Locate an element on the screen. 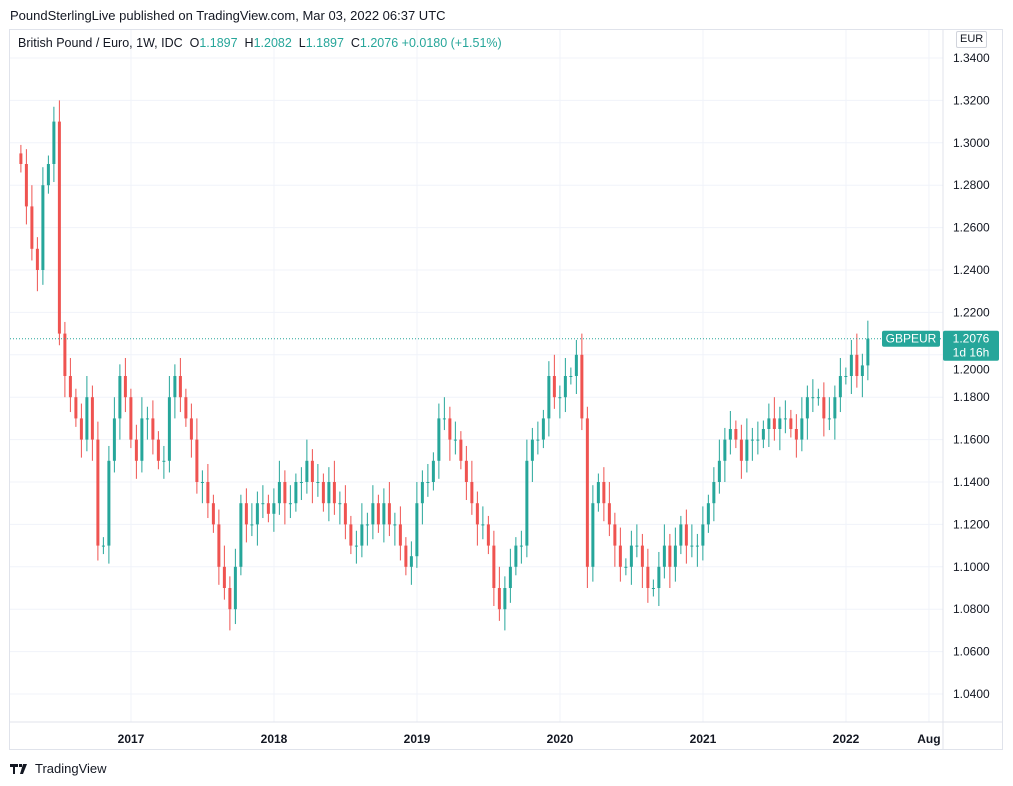 The height and width of the screenshot is (786, 1013). close-value: 1.2076 is located at coordinates (379, 43).